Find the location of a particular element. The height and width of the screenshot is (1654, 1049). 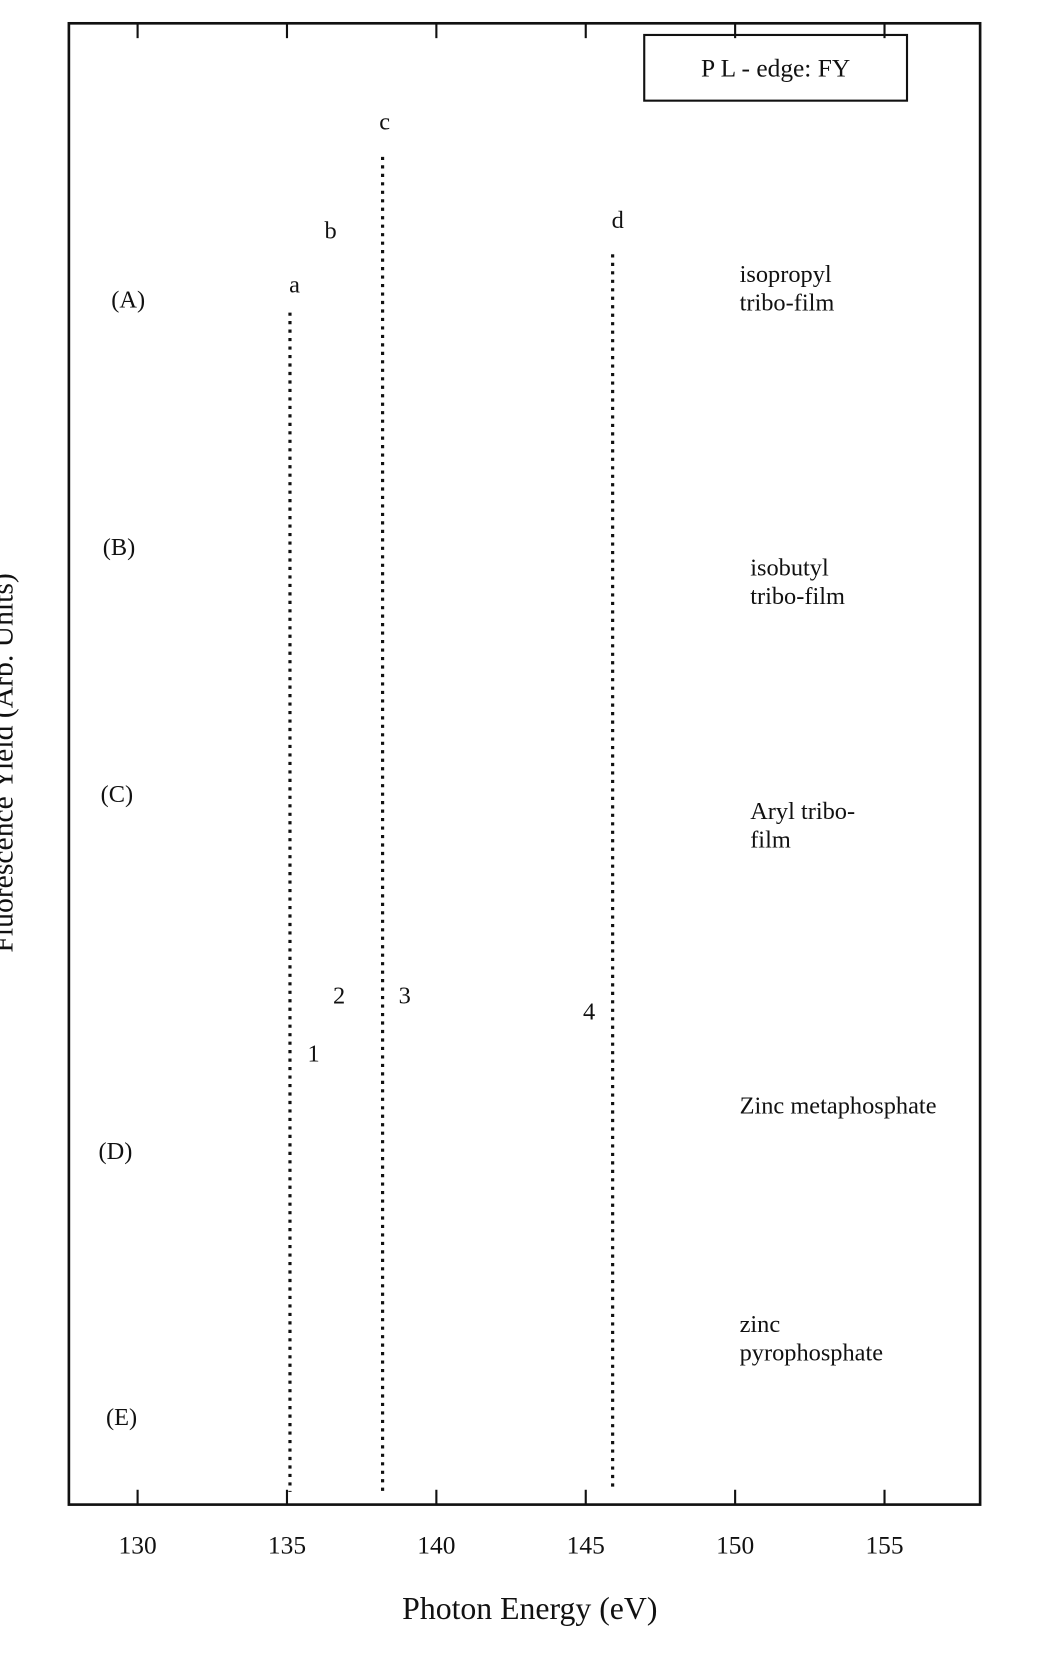

series-label: (E) is located at coordinates (121, 1417).